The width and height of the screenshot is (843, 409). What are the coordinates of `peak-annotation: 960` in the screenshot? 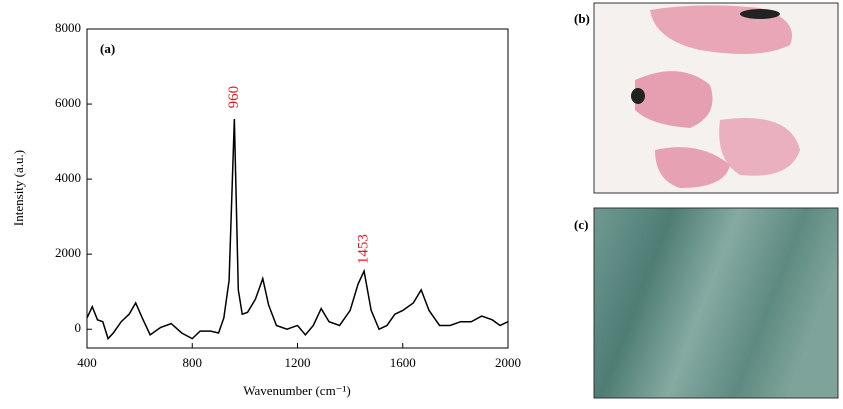 It's located at (234, 97).